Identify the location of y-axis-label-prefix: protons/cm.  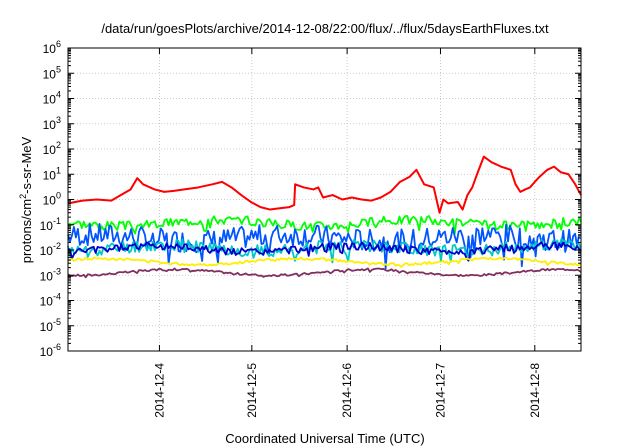
(26, 231).